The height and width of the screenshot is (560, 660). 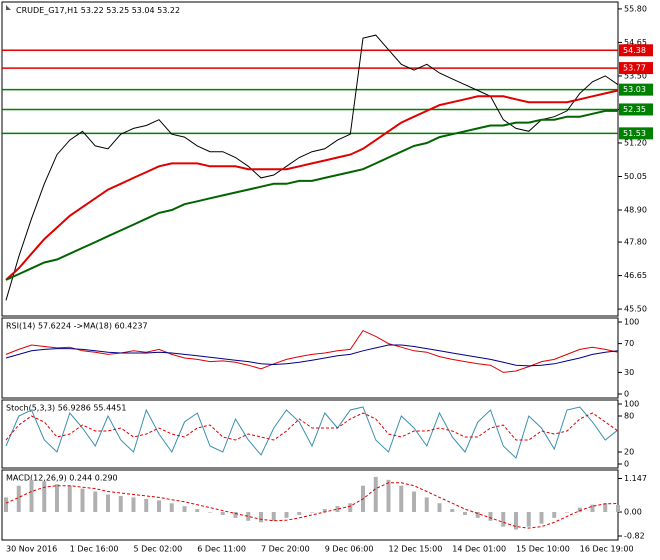 What do you see at coordinates (543, 549) in the screenshot?
I see `x-tick-label: 15 Dec 10:00` at bounding box center [543, 549].